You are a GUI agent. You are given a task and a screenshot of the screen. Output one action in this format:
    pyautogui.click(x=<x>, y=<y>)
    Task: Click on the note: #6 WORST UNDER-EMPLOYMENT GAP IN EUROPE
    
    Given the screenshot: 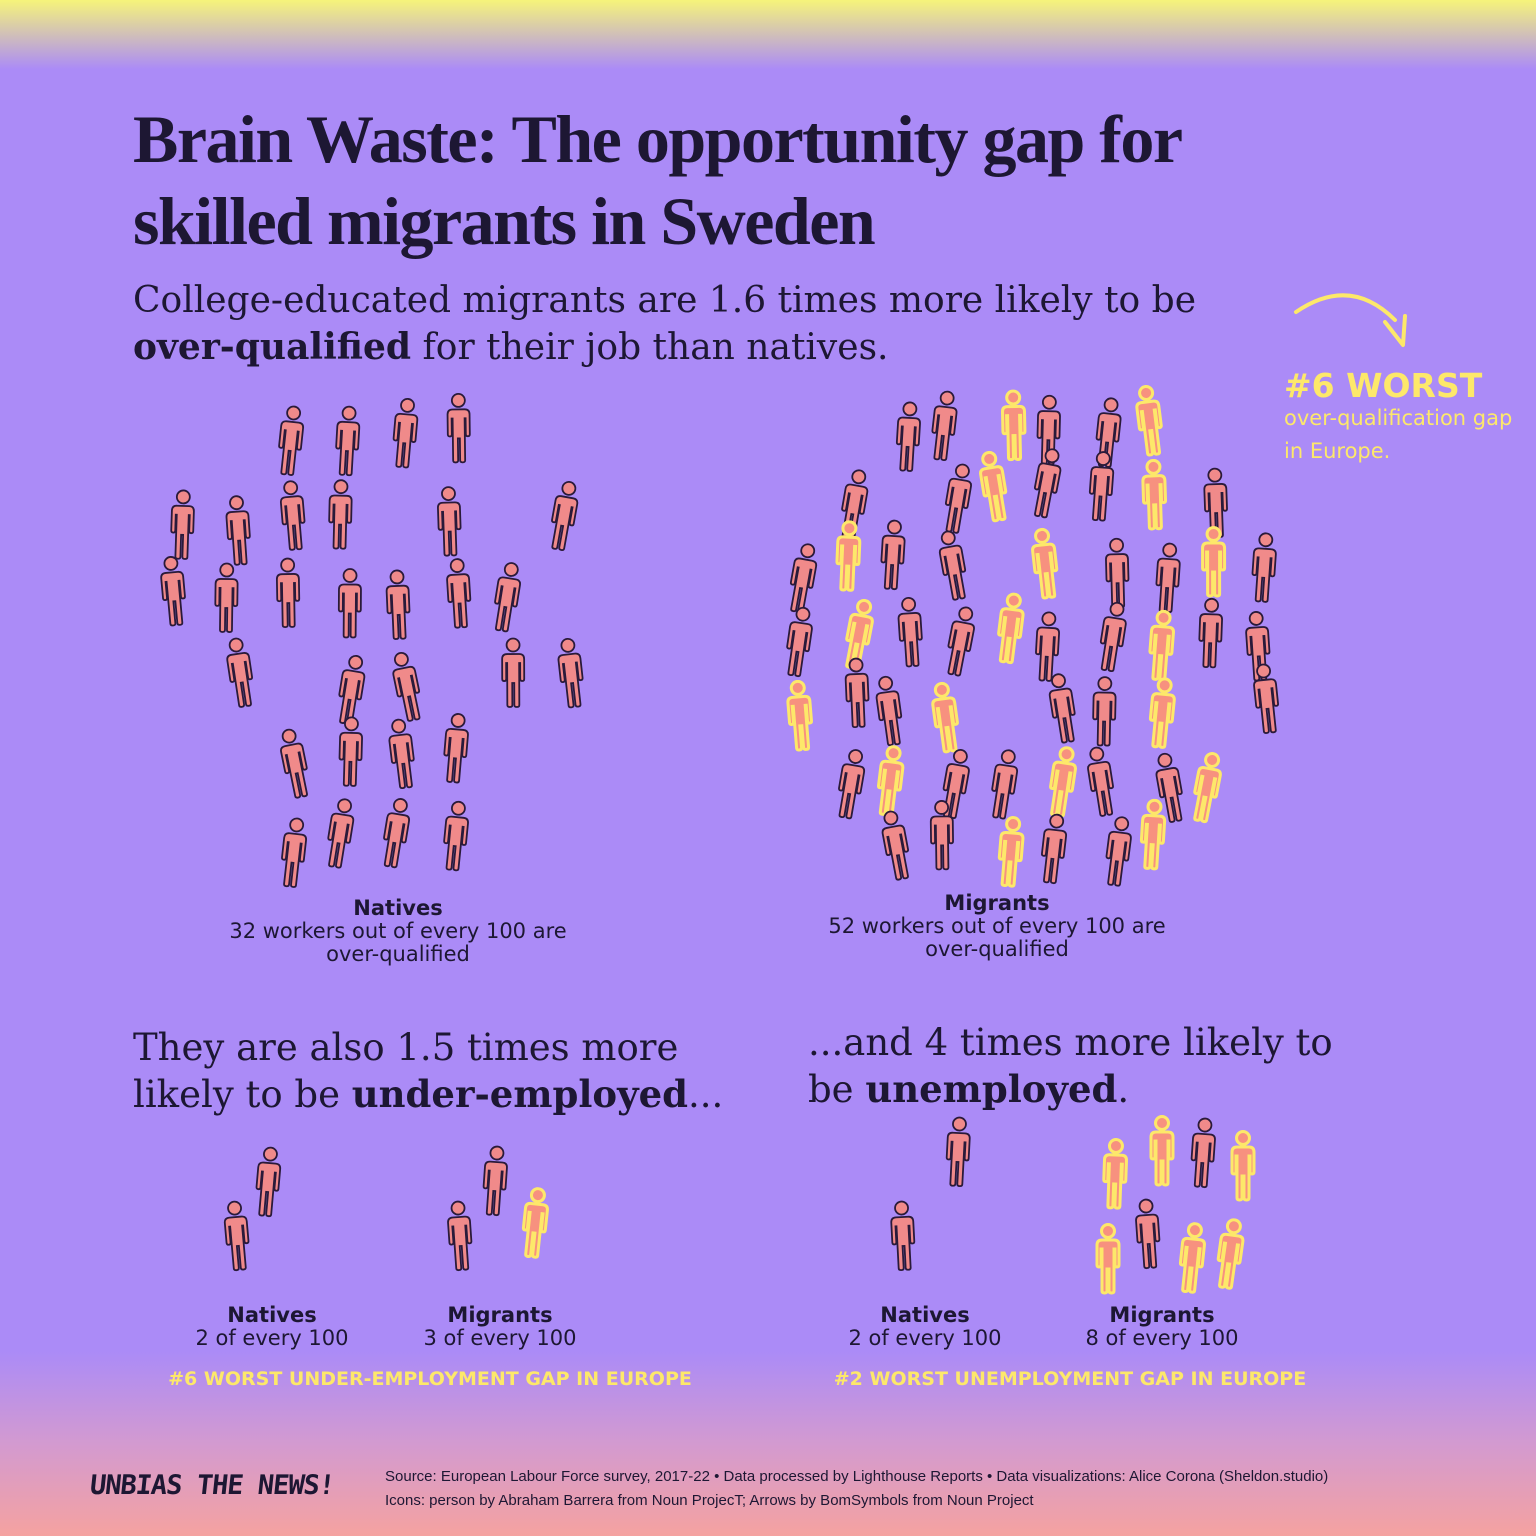 What is the action you would take?
    pyautogui.click(x=430, y=1379)
    